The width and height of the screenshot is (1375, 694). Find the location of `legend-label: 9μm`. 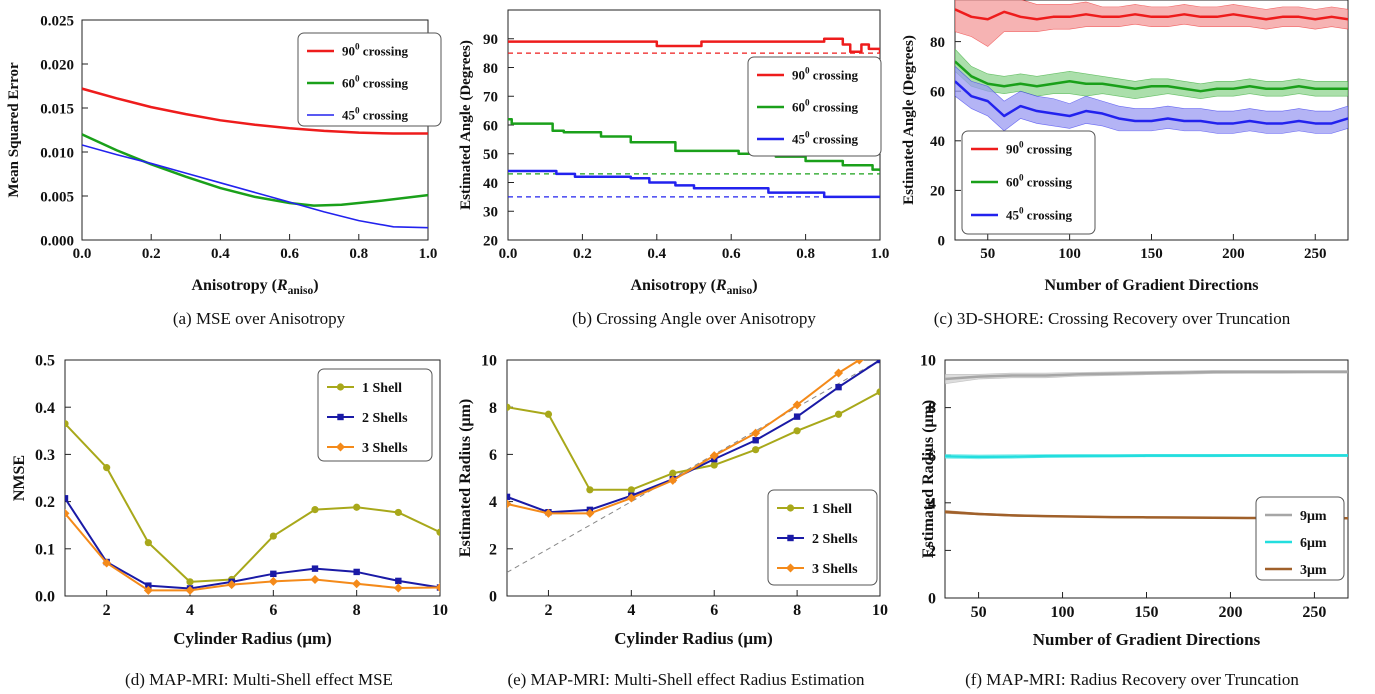

legend-label: 9μm is located at coordinates (1313, 516).